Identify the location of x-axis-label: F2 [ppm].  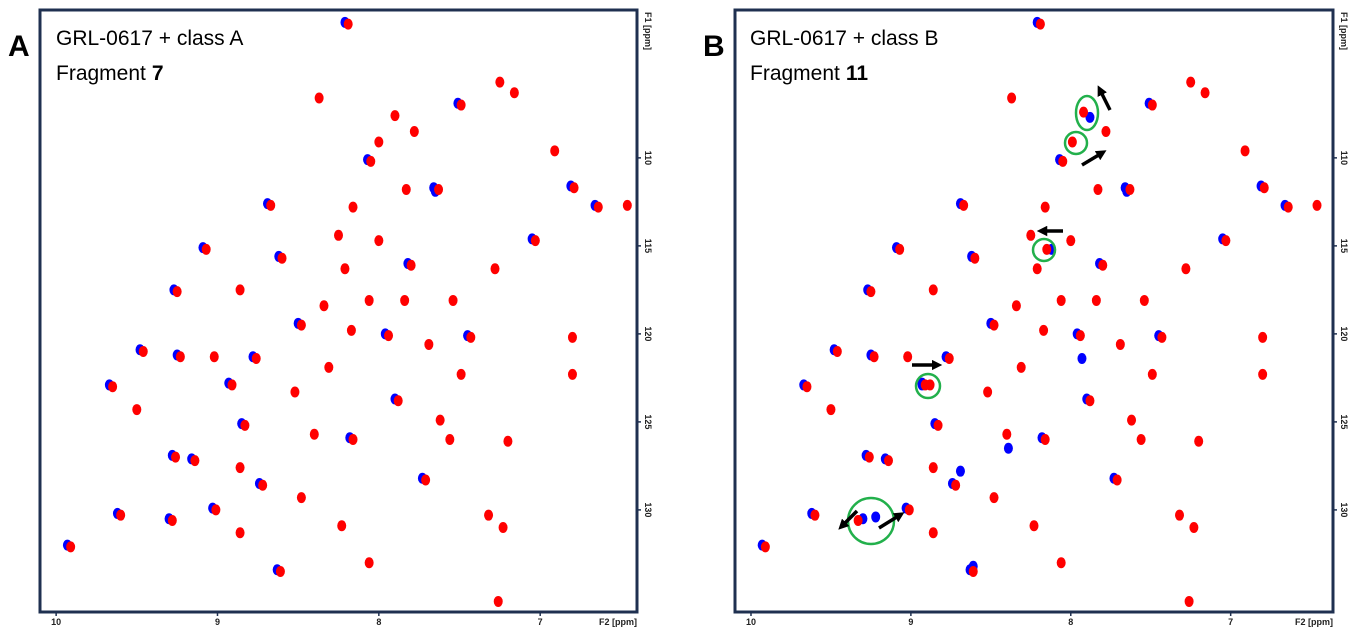
(1314, 622).